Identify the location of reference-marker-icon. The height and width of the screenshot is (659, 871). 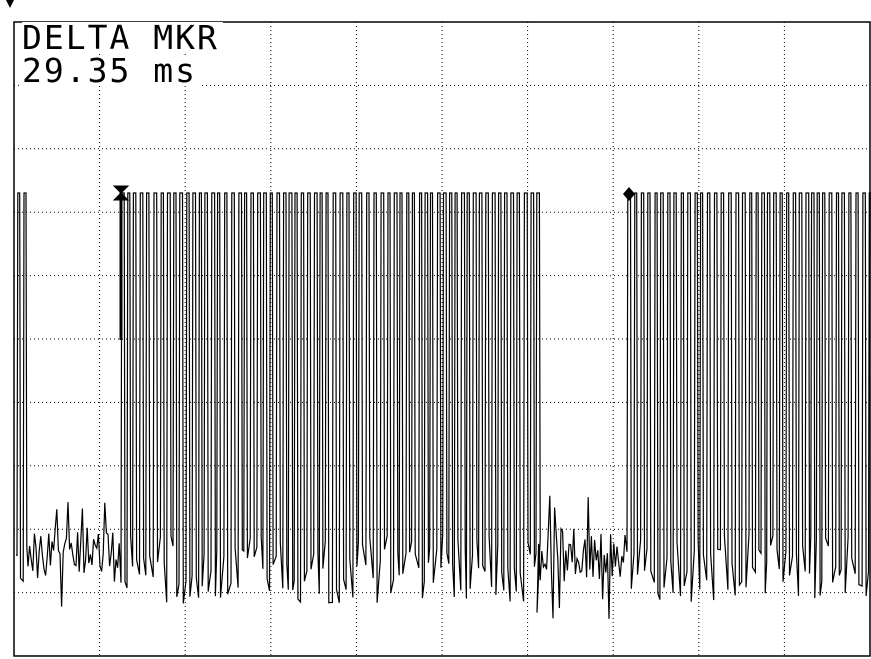
(121, 262).